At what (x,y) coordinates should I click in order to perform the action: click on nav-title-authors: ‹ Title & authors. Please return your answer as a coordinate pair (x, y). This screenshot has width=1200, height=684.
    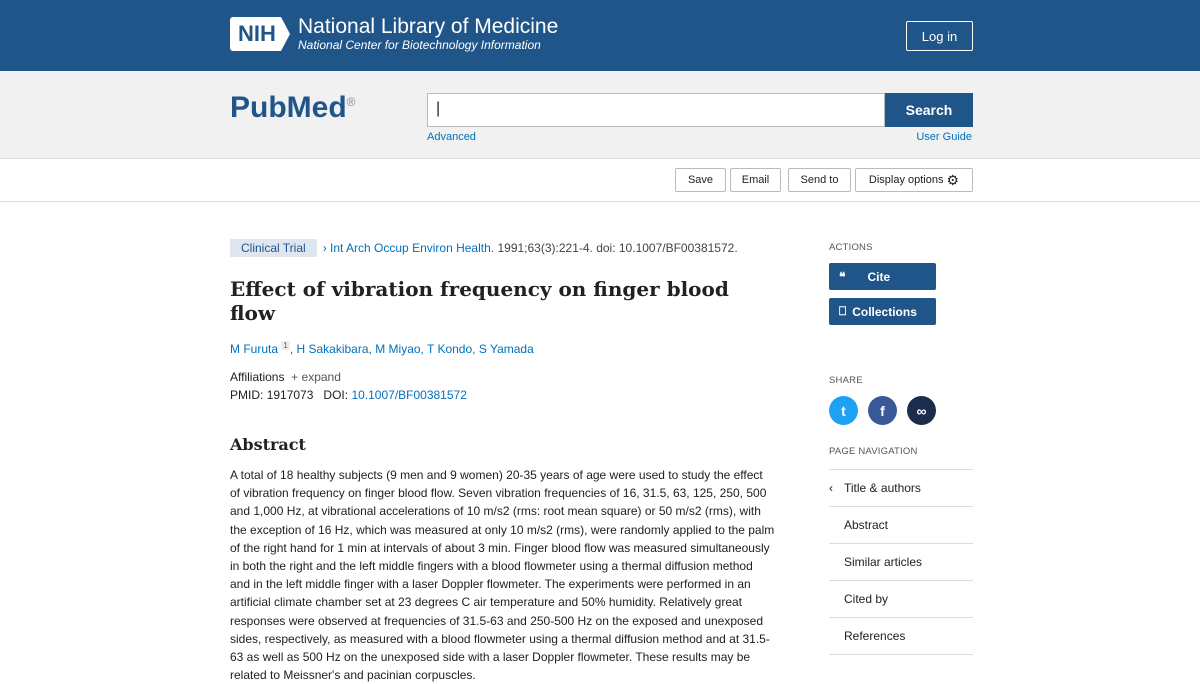
    Looking at the image, I should click on (901, 488).